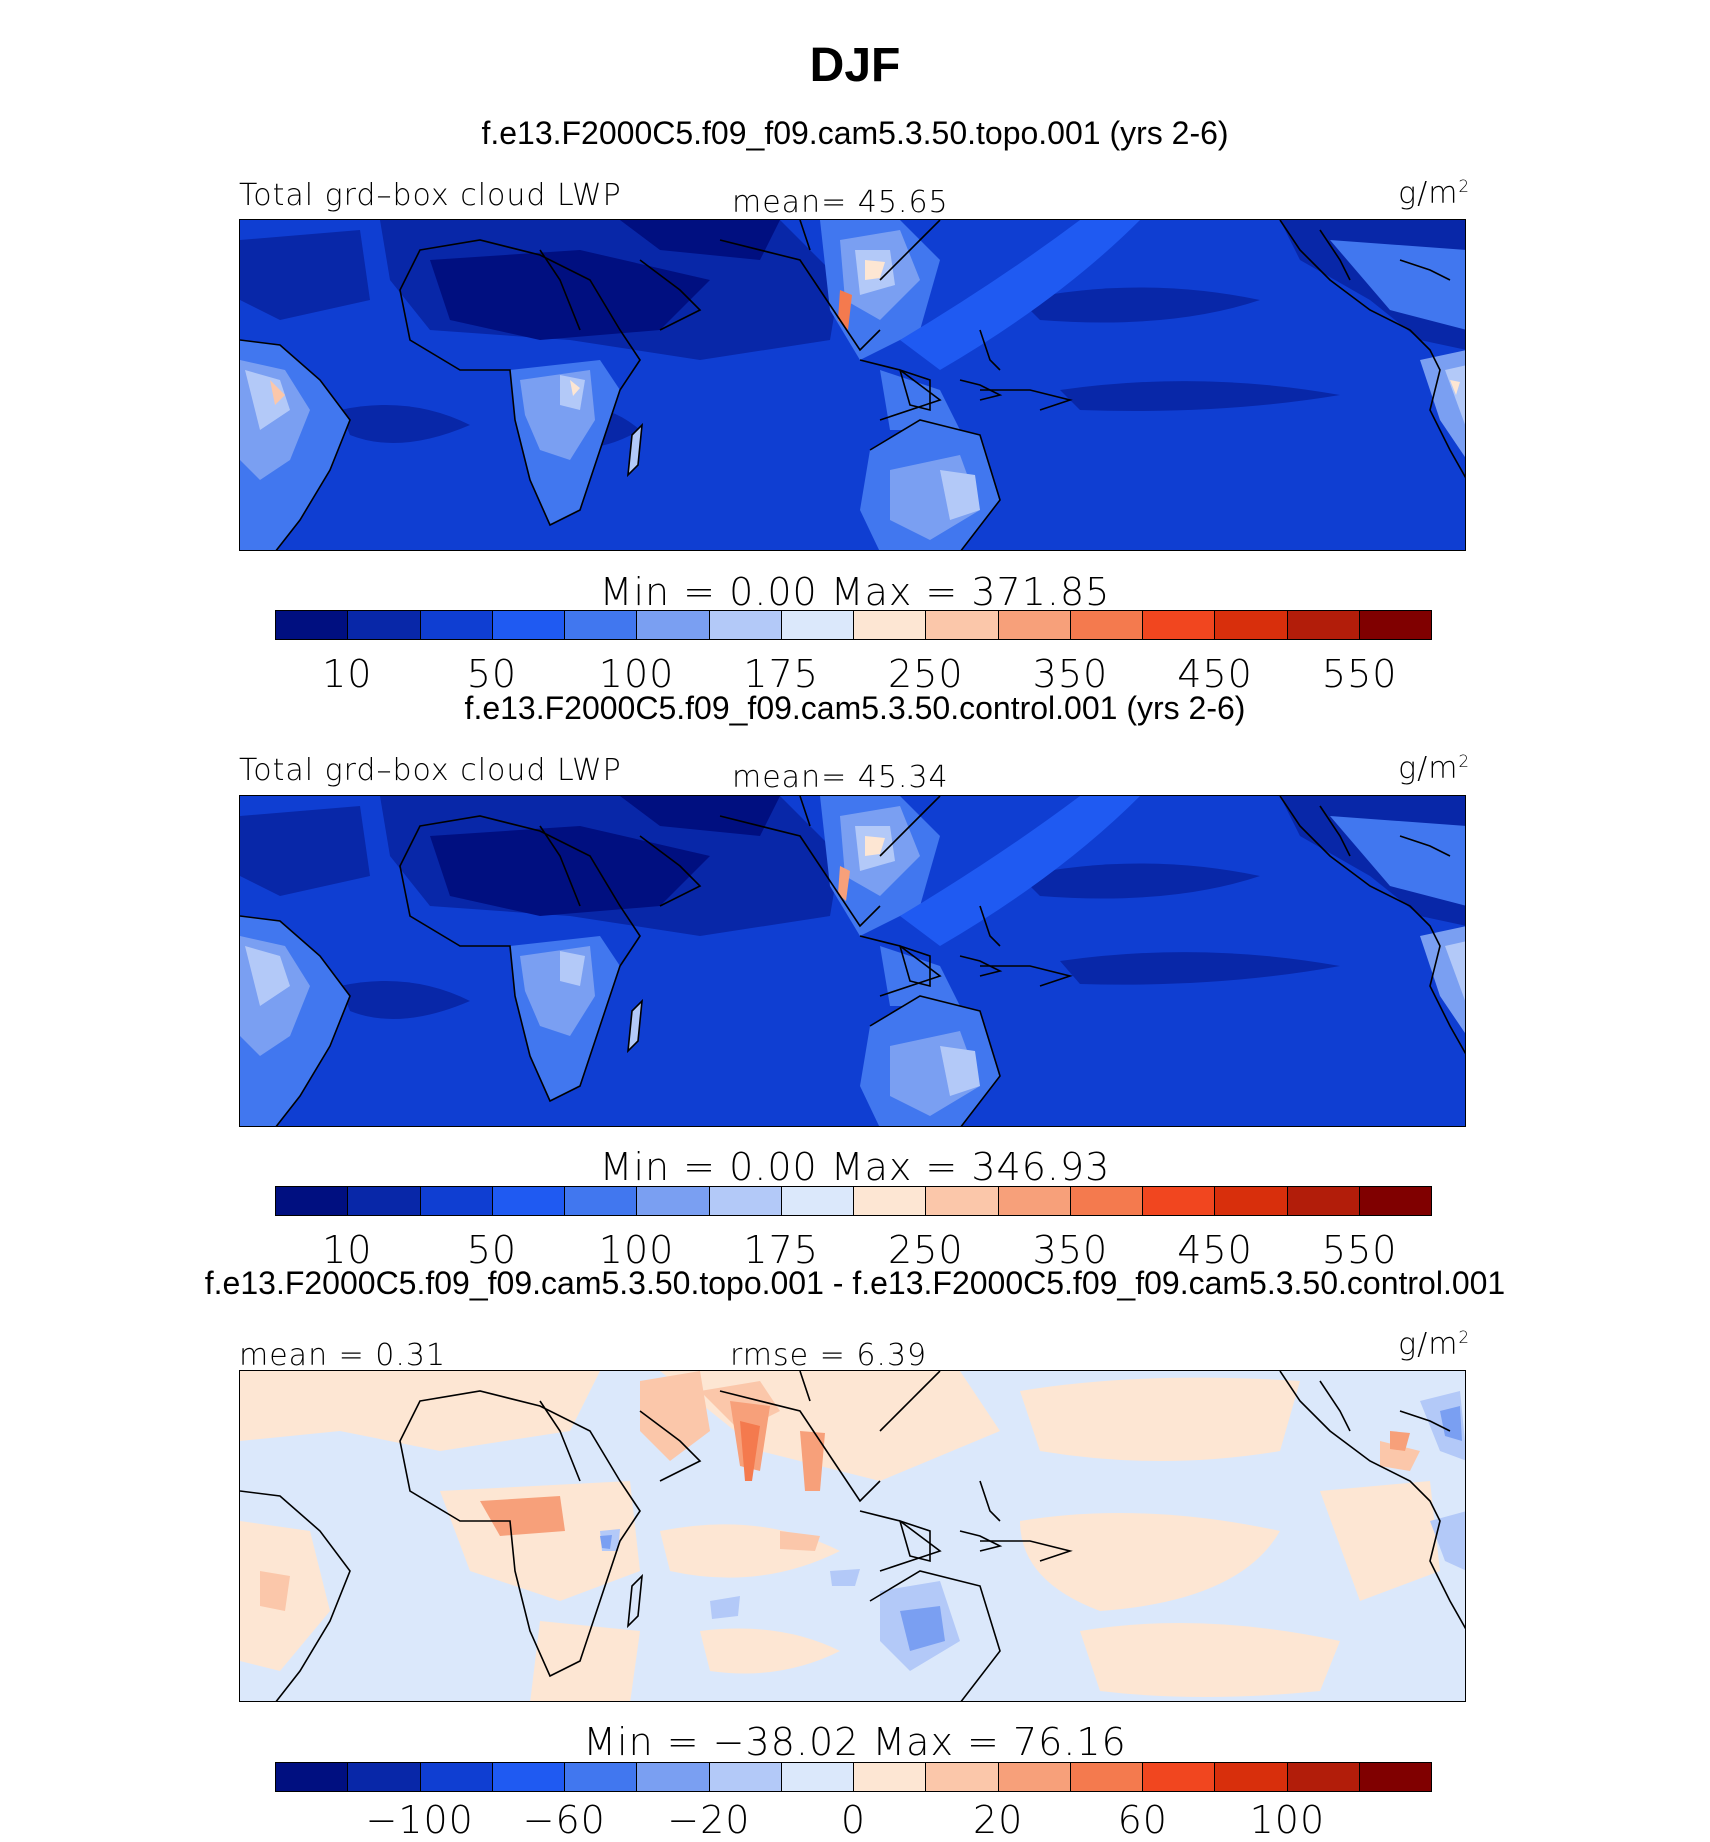 This screenshot has width=1710, height=1842. Describe the element at coordinates (430, 195) in the screenshot. I see `panel1-variable-label: Total grd–box cloud LWP` at that location.